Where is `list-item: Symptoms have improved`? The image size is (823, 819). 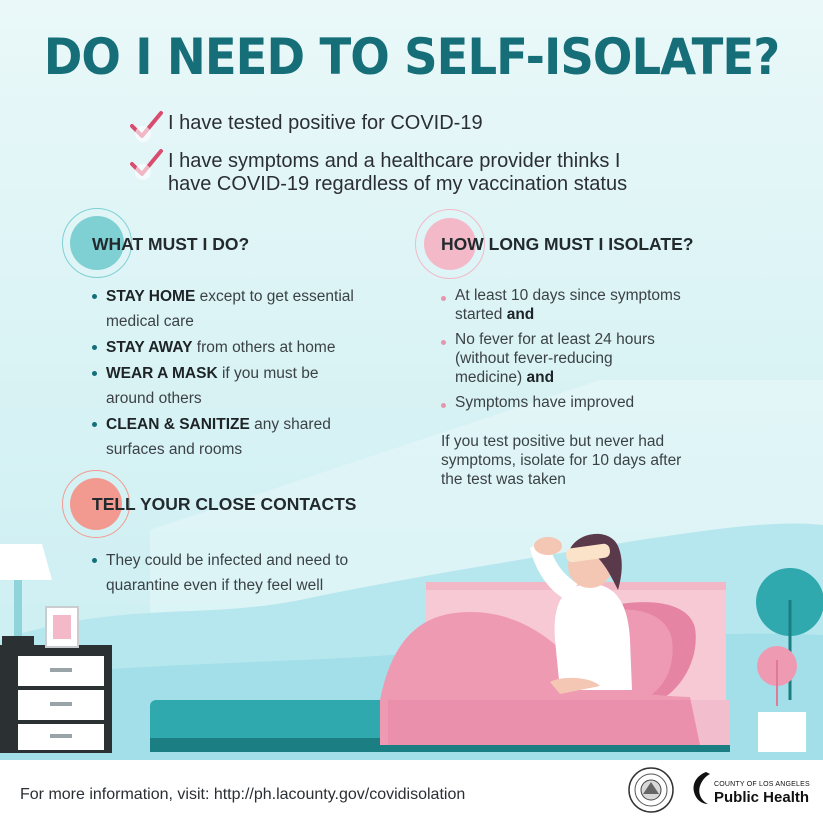 list-item: Symptoms have improved is located at coordinates (591, 402).